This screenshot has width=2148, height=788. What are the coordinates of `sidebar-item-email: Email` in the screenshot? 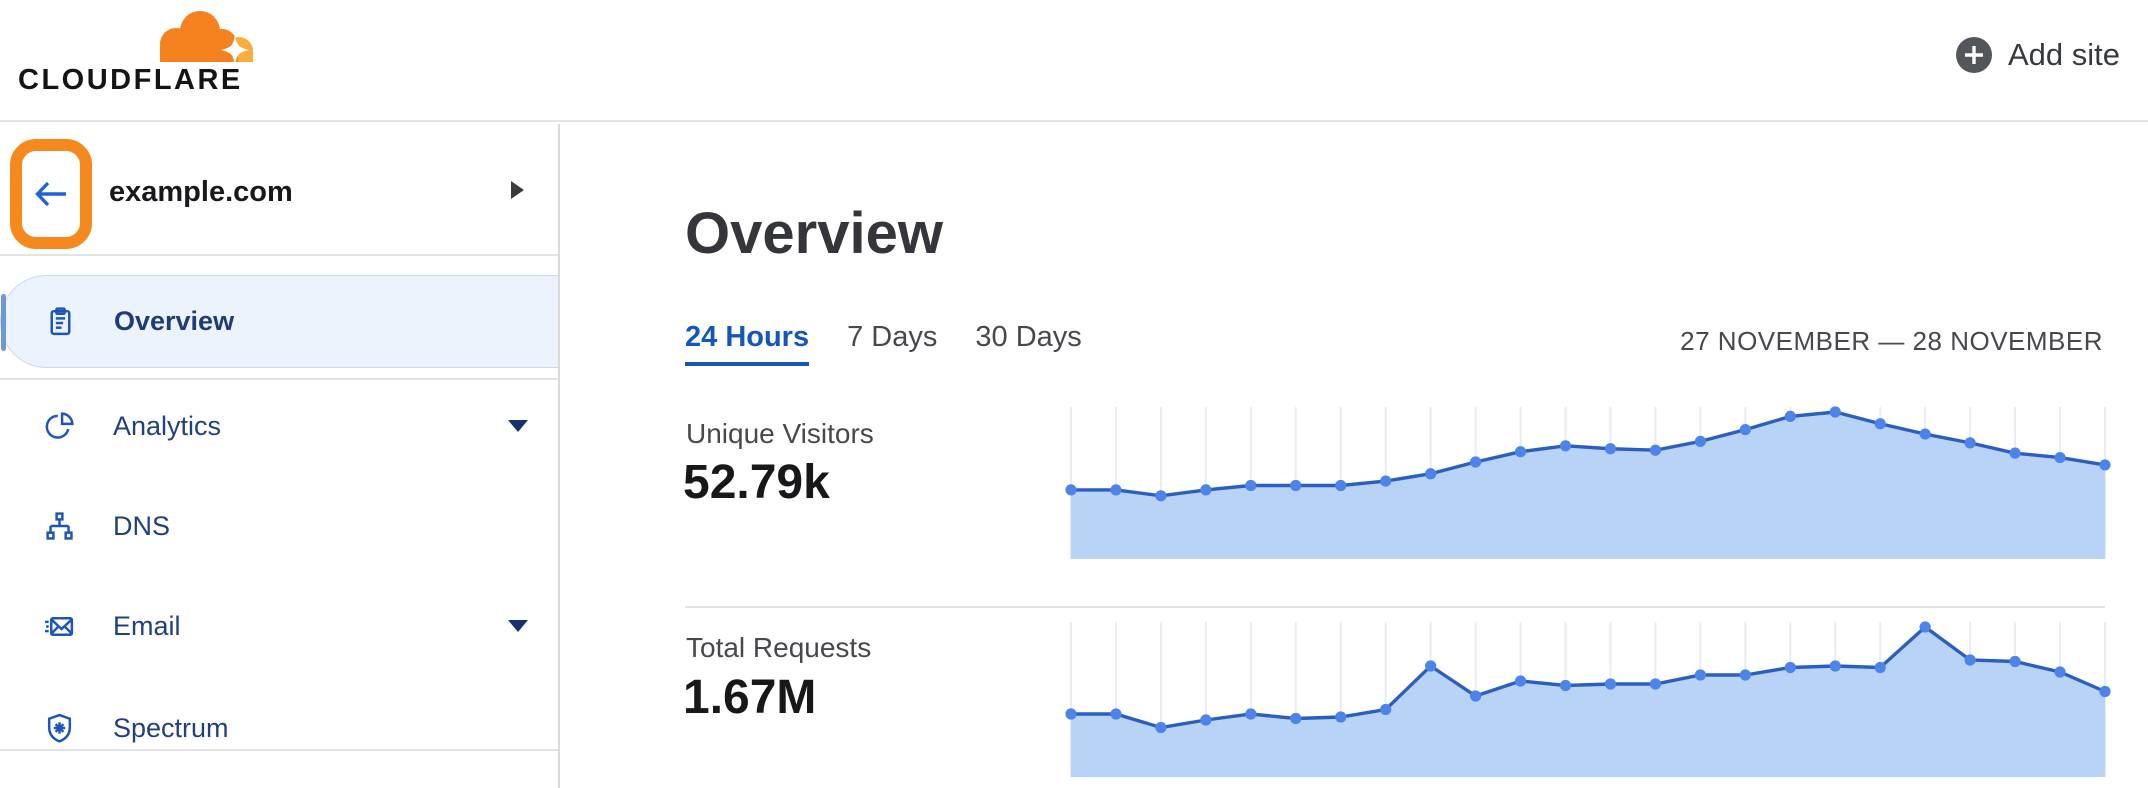 It's located at (279, 626).